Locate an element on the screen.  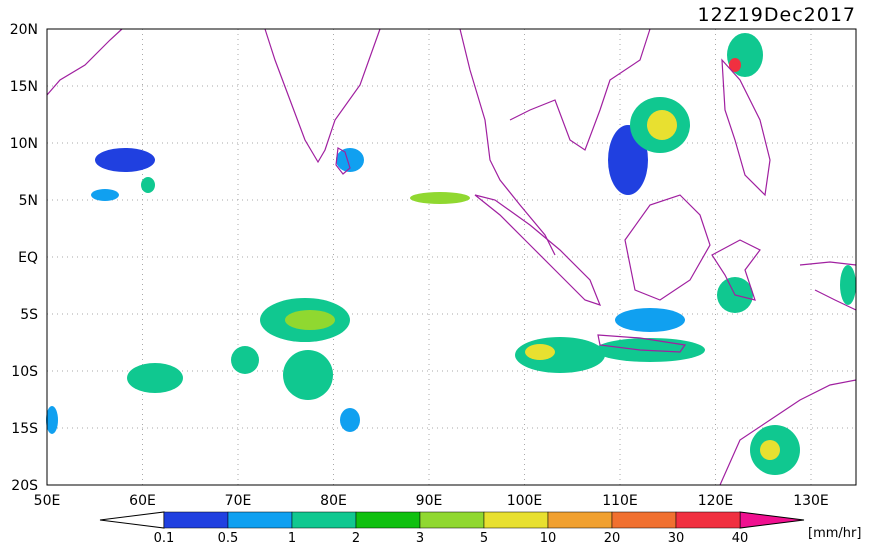
lat-label: EQ is located at coordinates (28, 258).